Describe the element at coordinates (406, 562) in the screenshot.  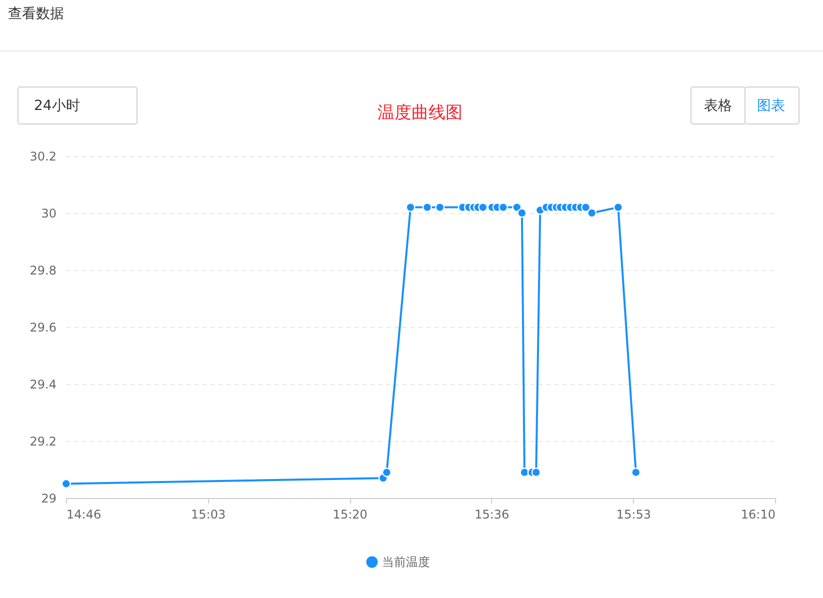
I see `legend-label: 当前温度` at that location.